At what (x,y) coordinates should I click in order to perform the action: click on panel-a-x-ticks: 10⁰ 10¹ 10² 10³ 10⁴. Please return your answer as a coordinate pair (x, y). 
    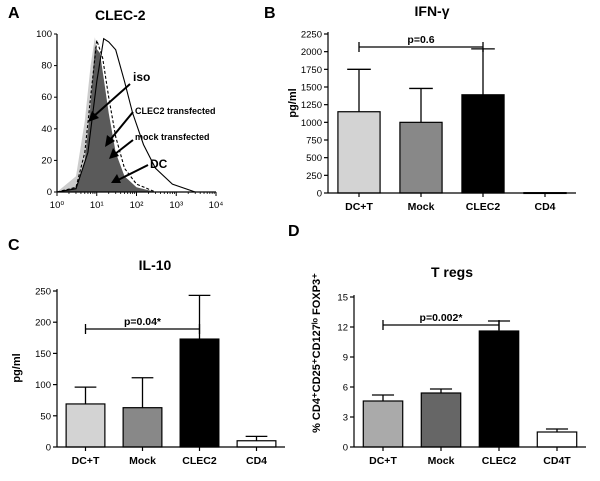
    Looking at the image, I should click on (137, 201).